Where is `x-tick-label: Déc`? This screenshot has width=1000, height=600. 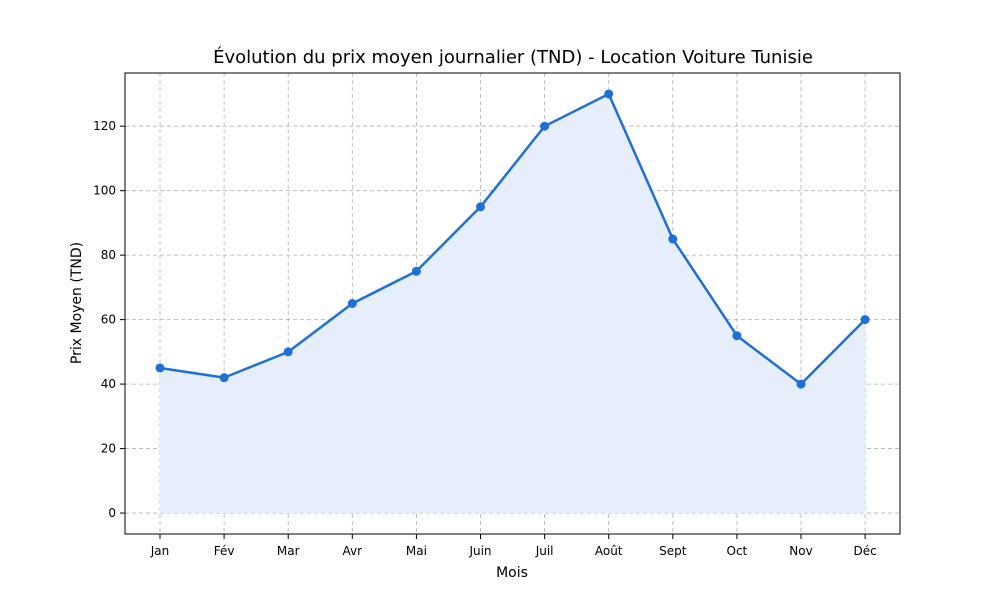
x-tick-label: Déc is located at coordinates (864, 551).